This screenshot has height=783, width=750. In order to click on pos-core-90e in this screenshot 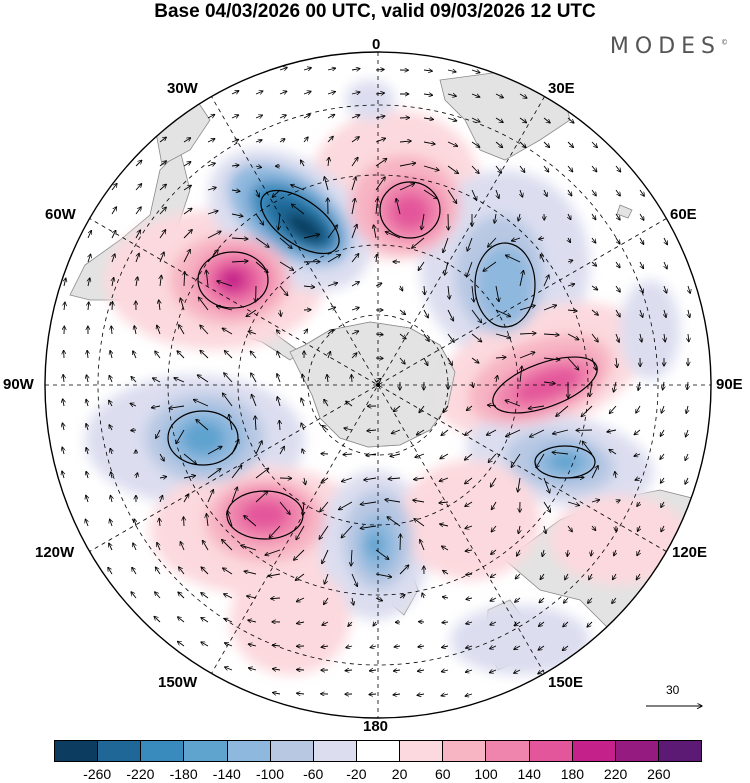, I will do `click(548, 385)`.